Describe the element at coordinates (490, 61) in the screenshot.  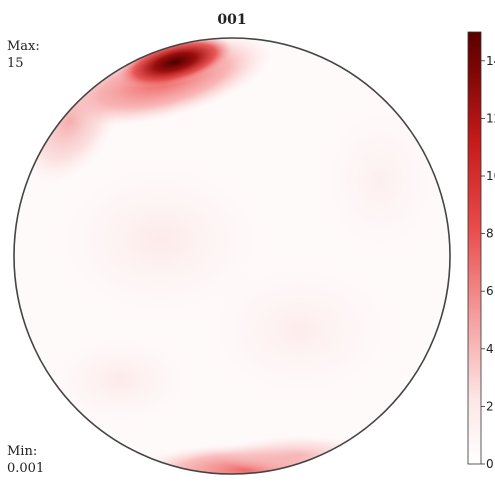
I see `colorbar-tick-label: 14` at that location.